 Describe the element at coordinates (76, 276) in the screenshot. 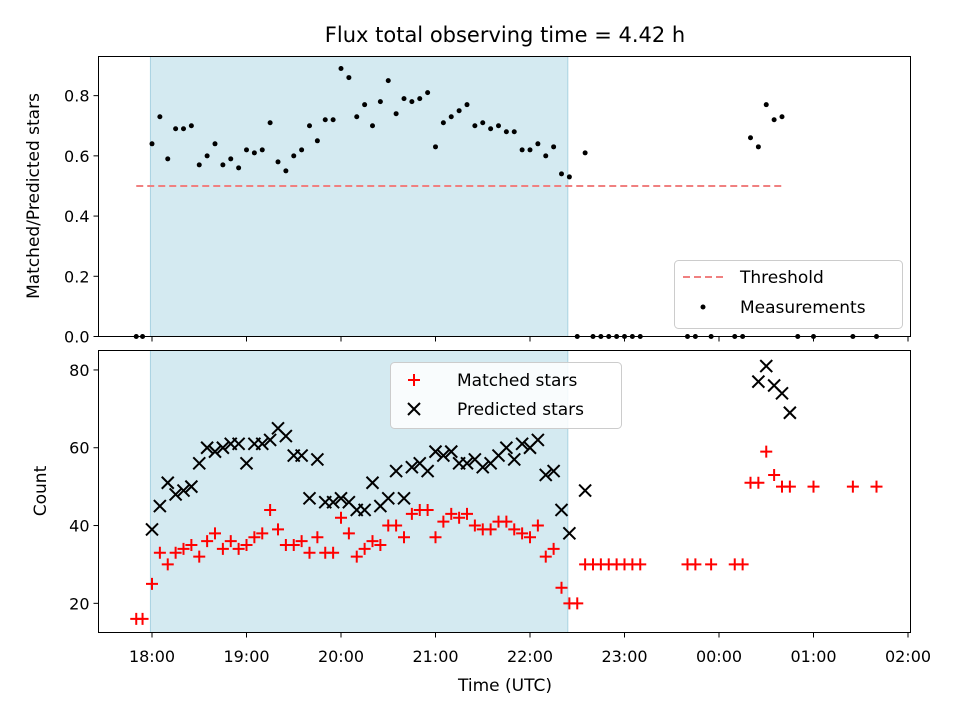

I see `y-tick-label: 0.2` at that location.